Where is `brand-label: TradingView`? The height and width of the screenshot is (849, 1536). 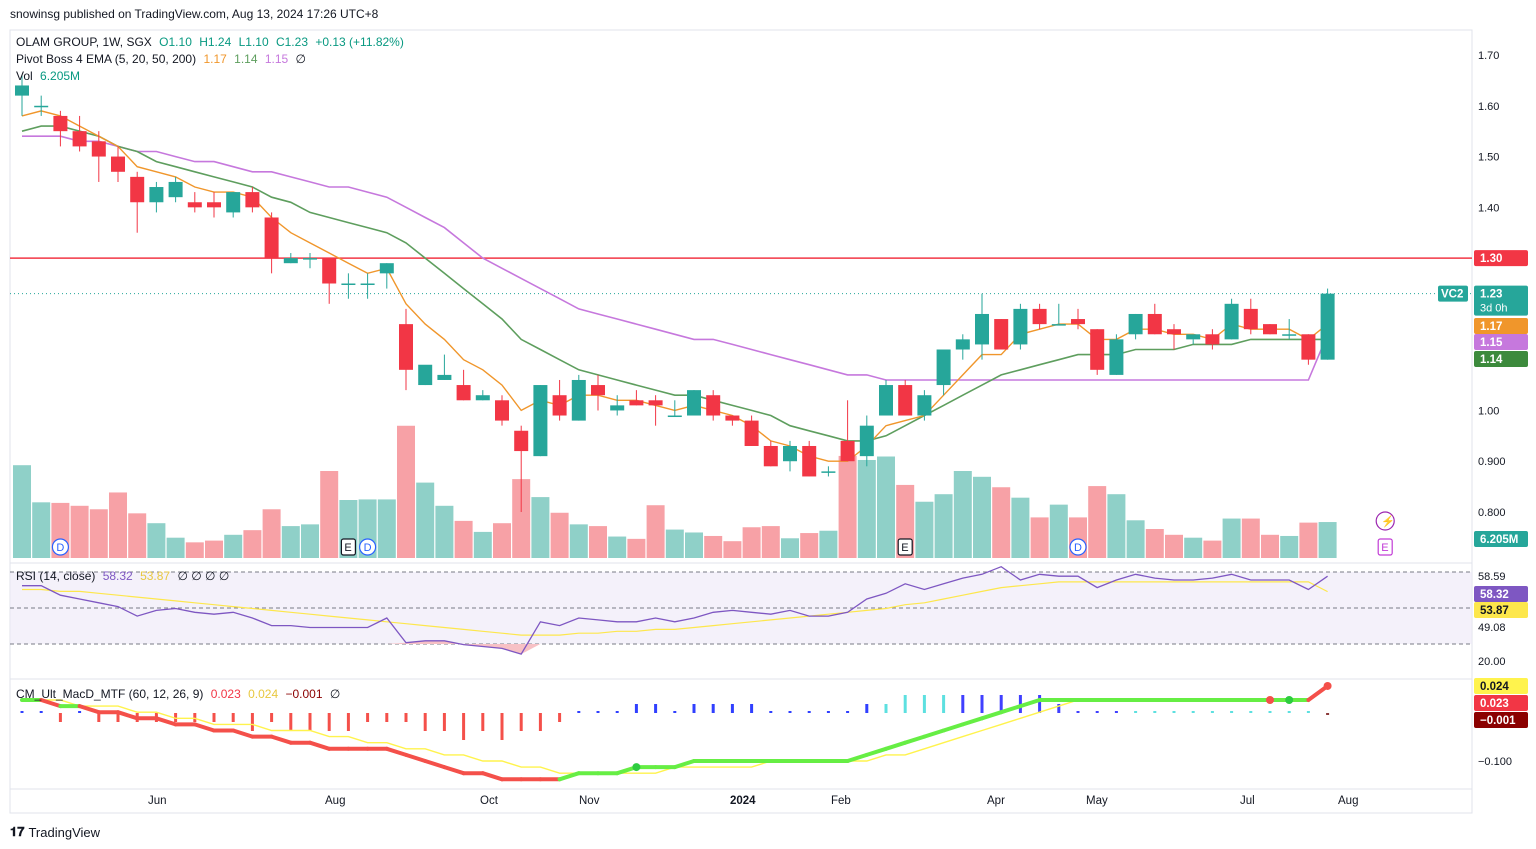
brand-label: TradingView is located at coordinates (64, 832).